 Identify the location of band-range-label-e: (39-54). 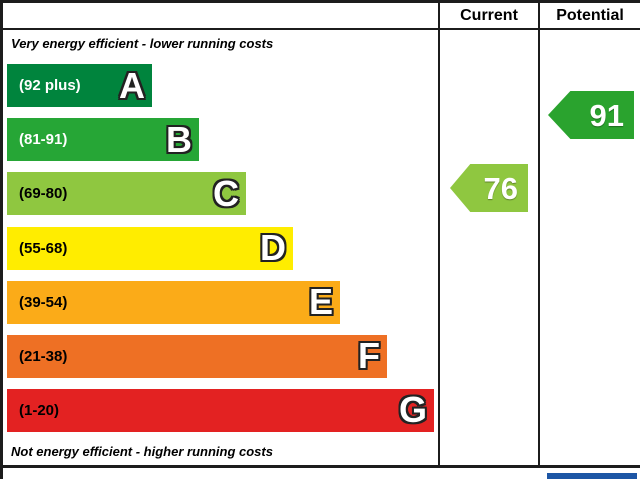
(43, 302).